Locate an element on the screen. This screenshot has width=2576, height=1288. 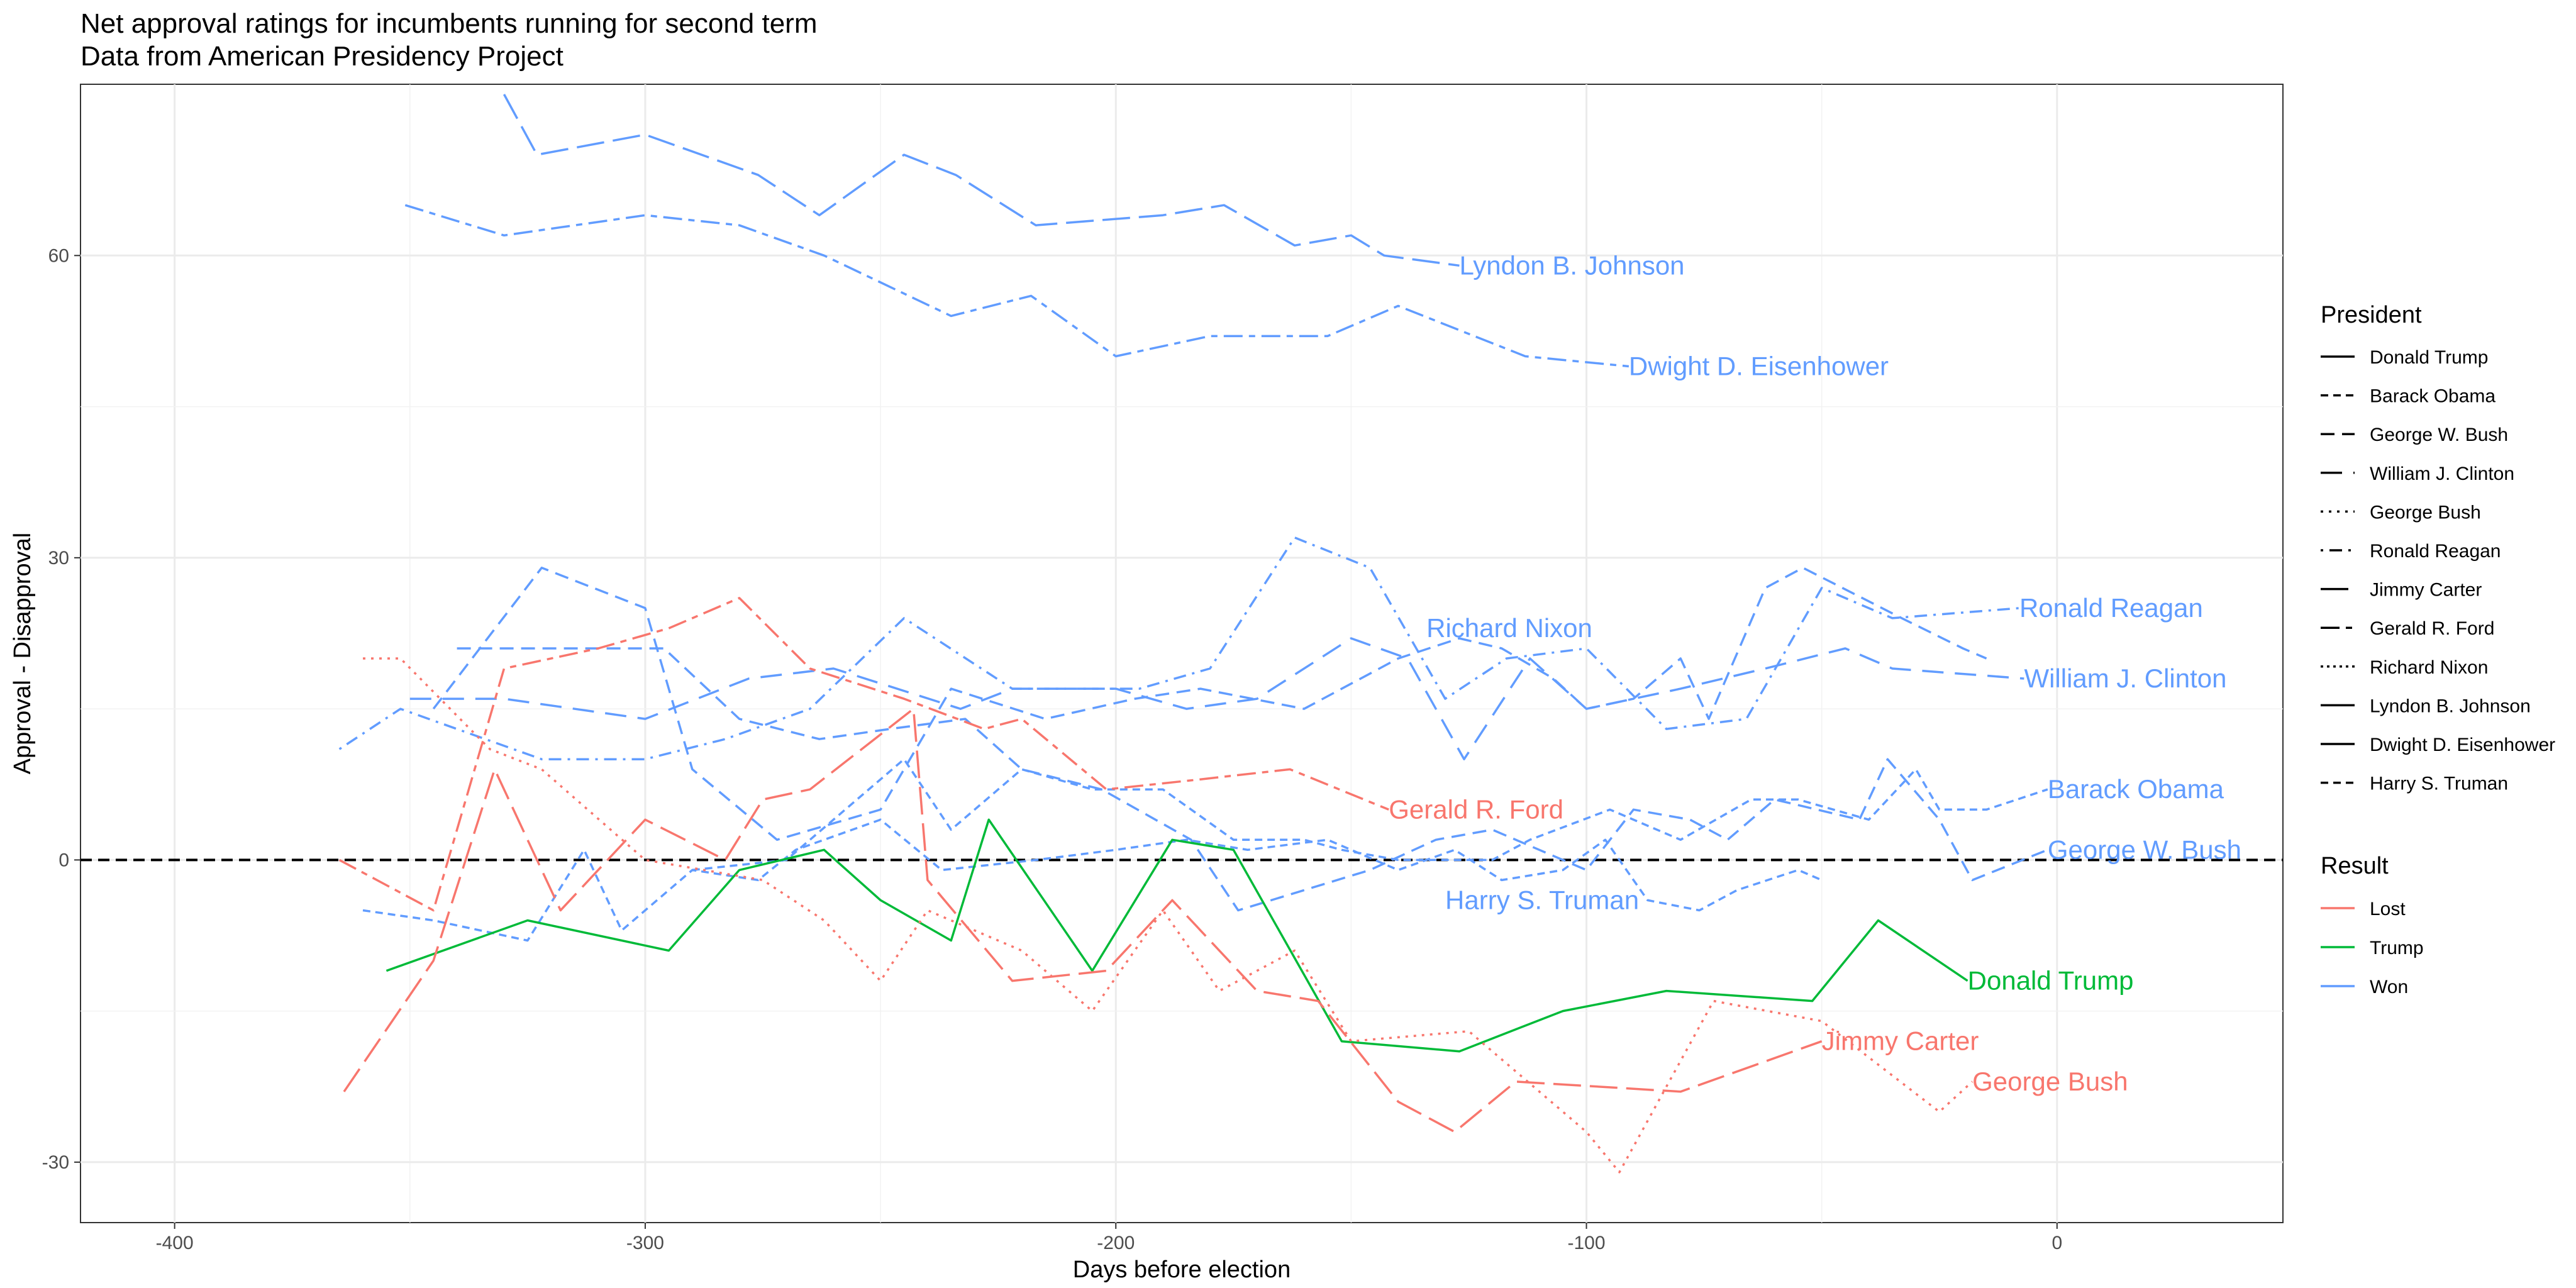
series-line-donald-trump is located at coordinates (1177, 935).